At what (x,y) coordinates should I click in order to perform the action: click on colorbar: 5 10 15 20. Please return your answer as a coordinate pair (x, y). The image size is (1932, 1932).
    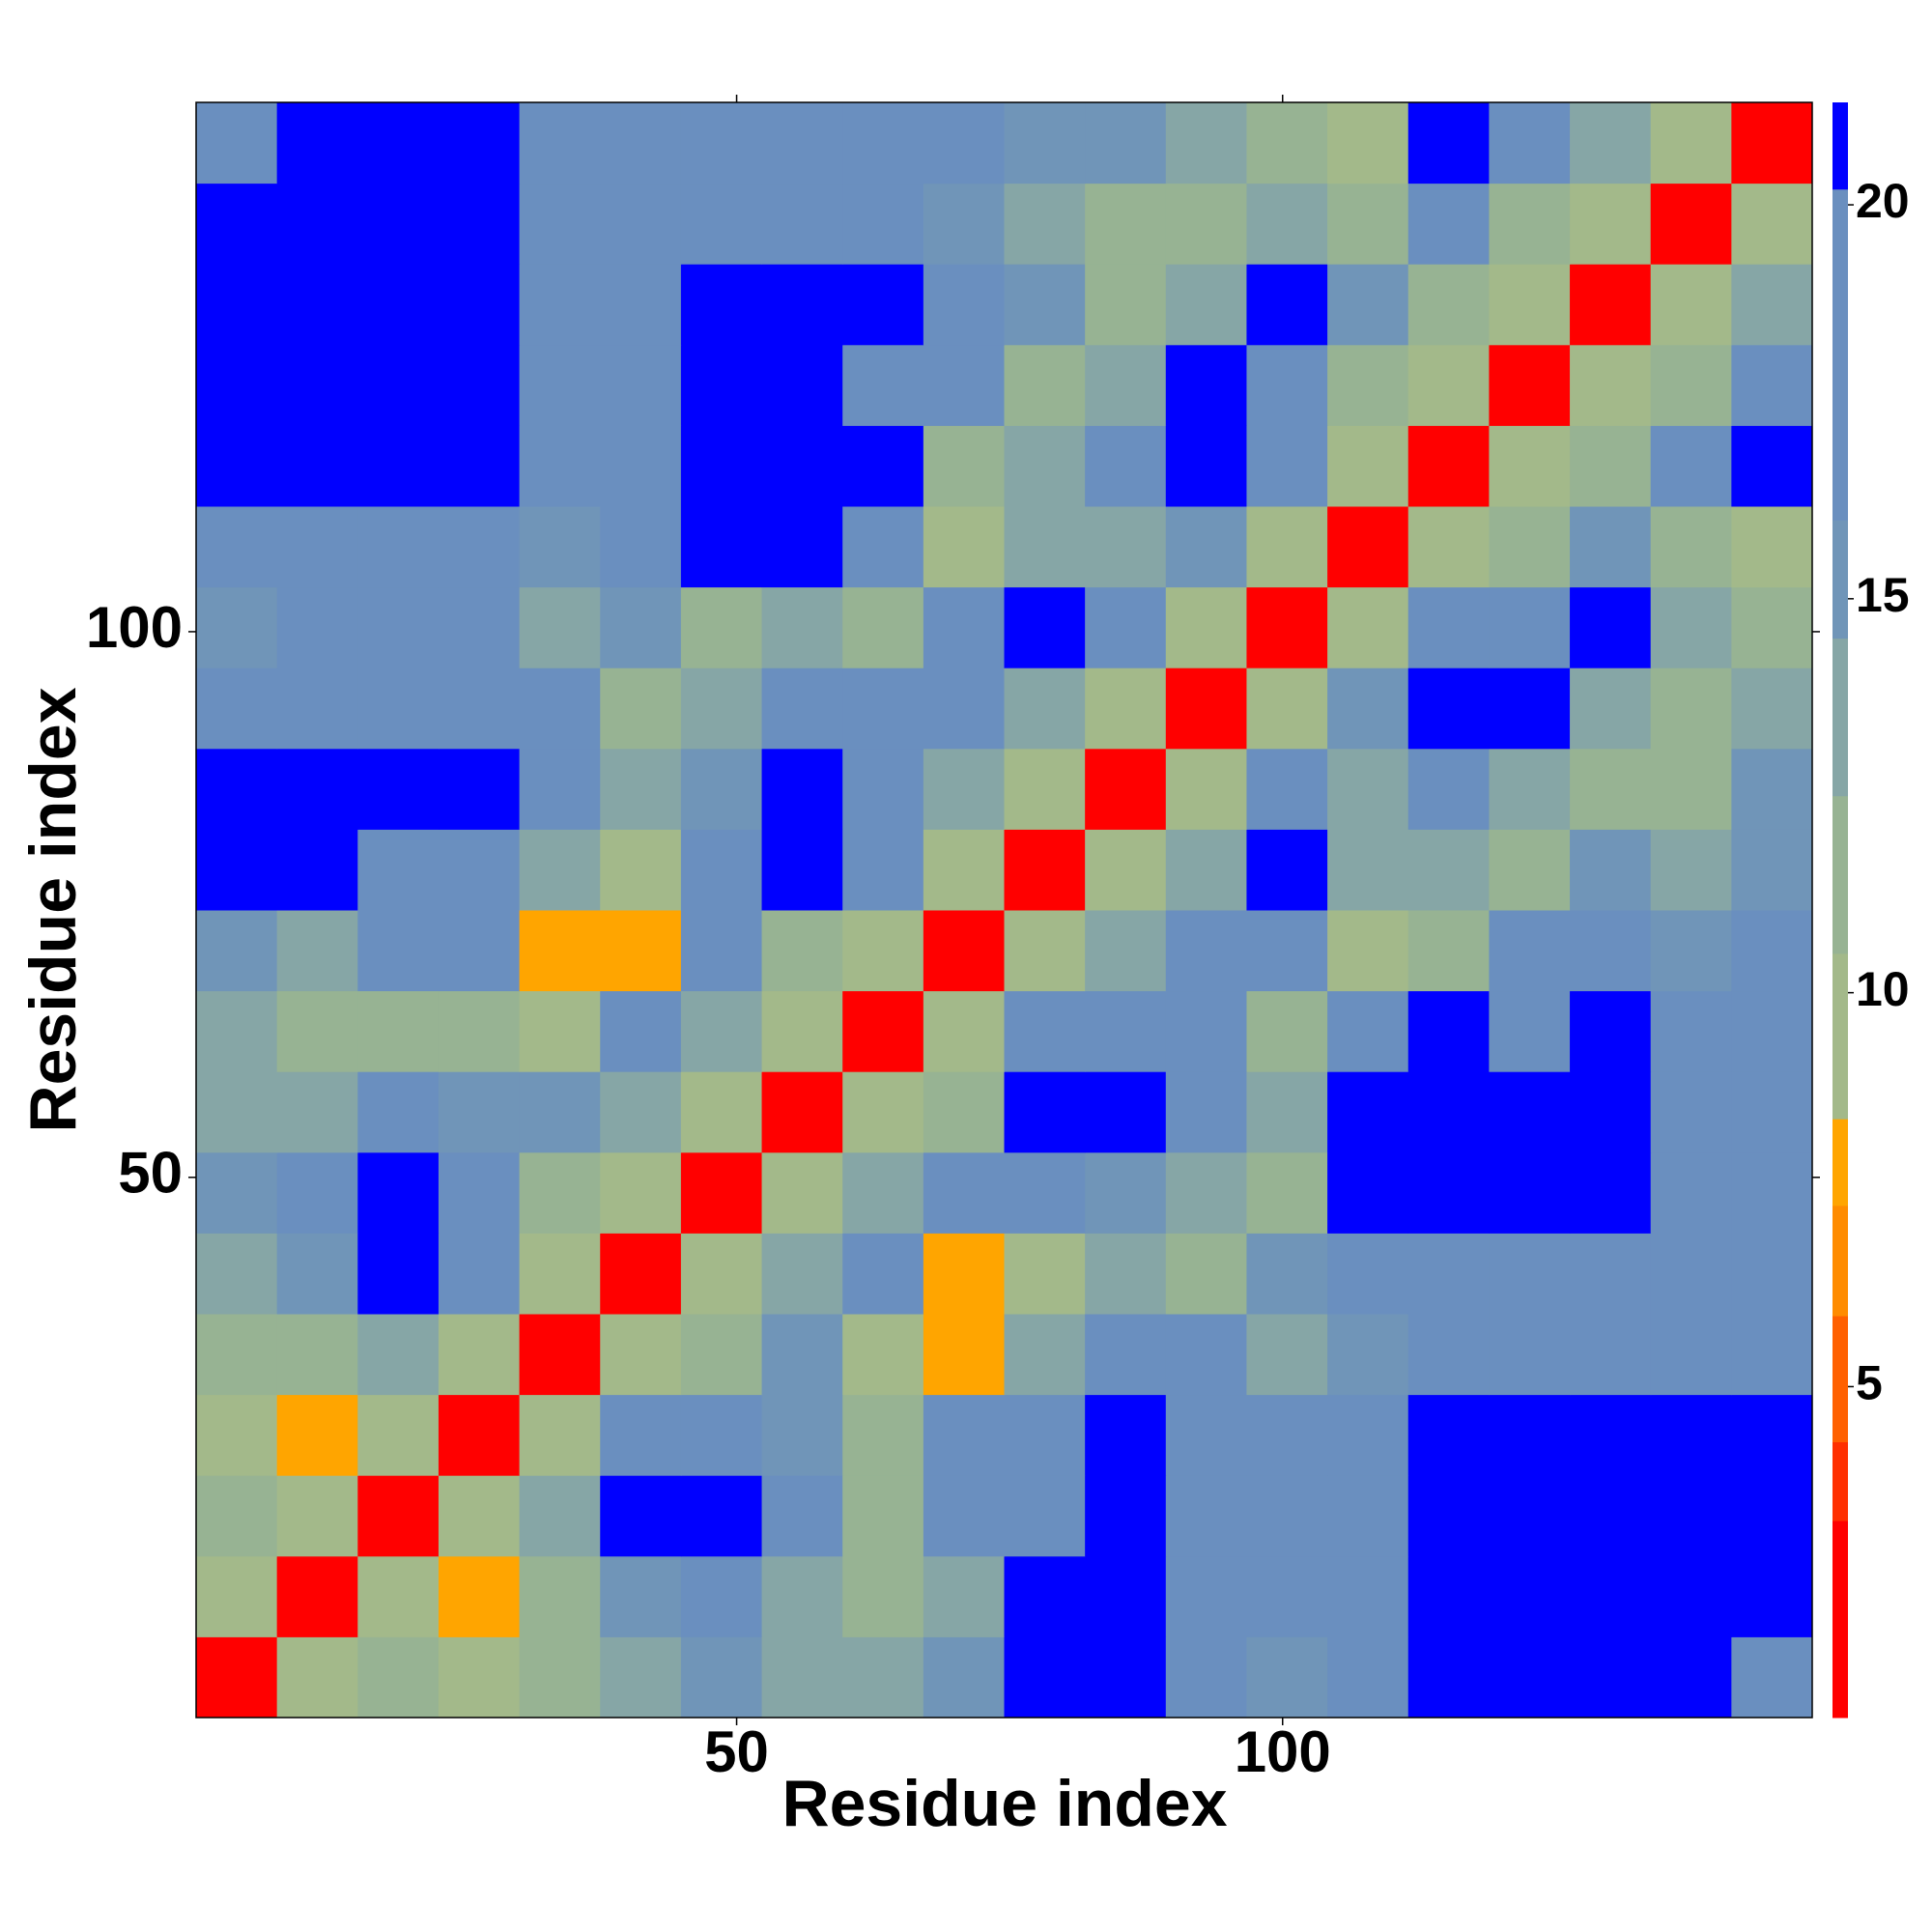
    Looking at the image, I should click on (1871, 910).